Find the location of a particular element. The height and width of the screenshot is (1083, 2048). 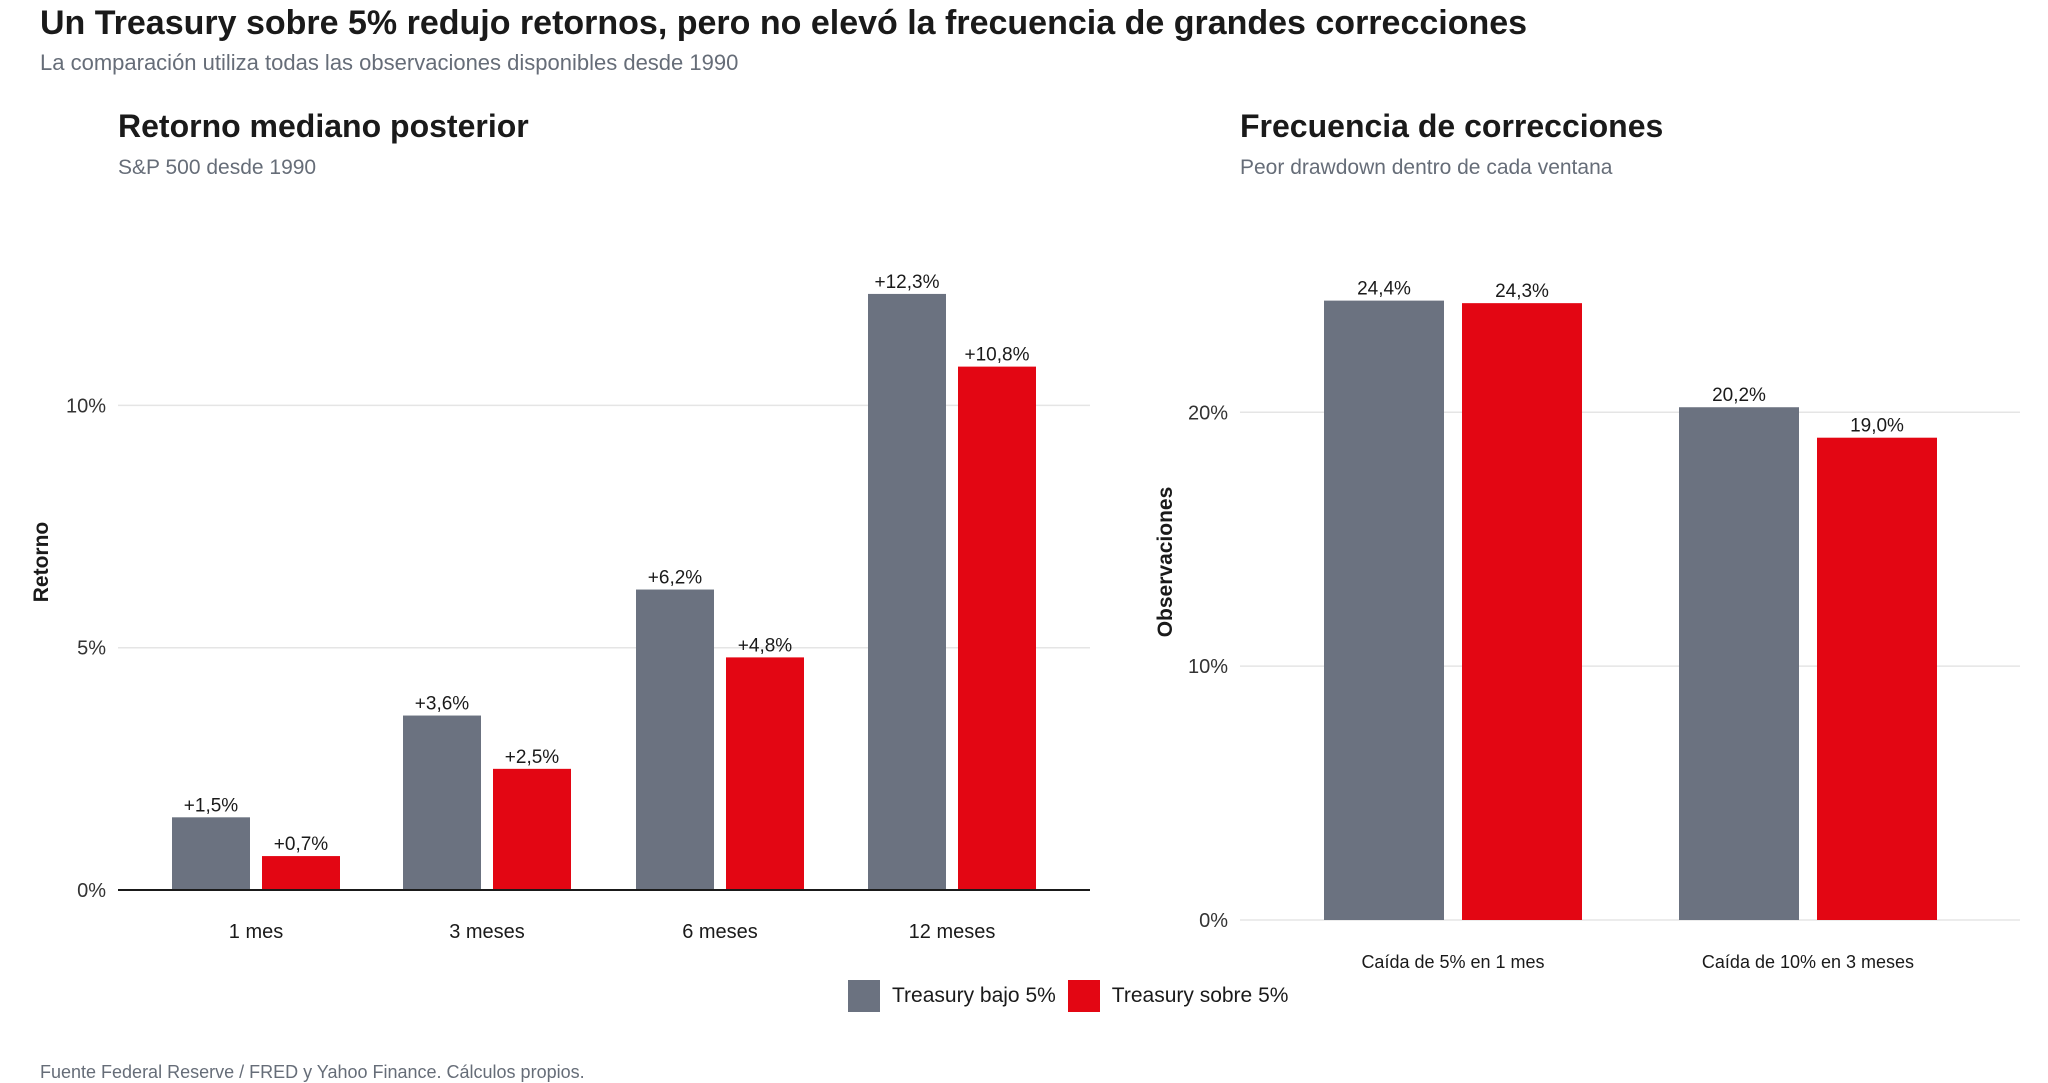

legend-item-below: Treasury bajo 5% is located at coordinates (952, 996).